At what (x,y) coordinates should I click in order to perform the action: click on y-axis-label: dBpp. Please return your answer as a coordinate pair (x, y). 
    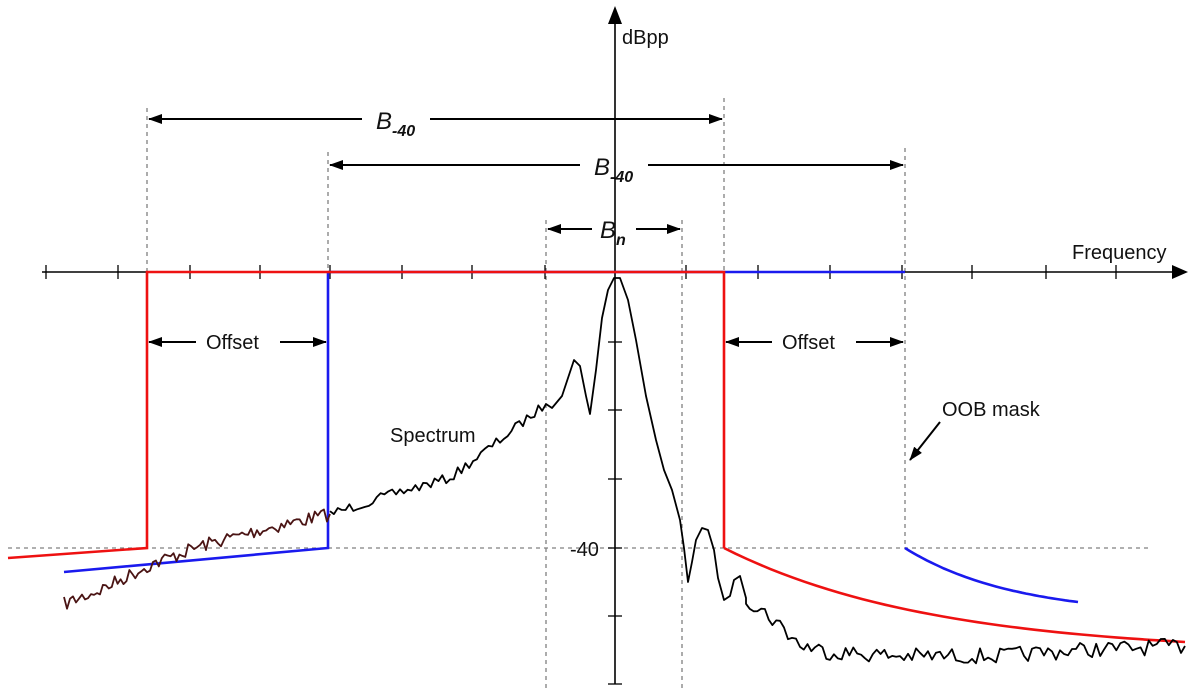
    Looking at the image, I should click on (645, 38).